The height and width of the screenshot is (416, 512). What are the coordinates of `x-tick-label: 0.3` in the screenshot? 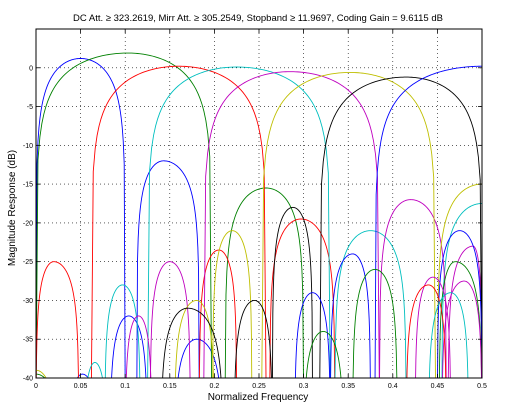 It's located at (304, 386).